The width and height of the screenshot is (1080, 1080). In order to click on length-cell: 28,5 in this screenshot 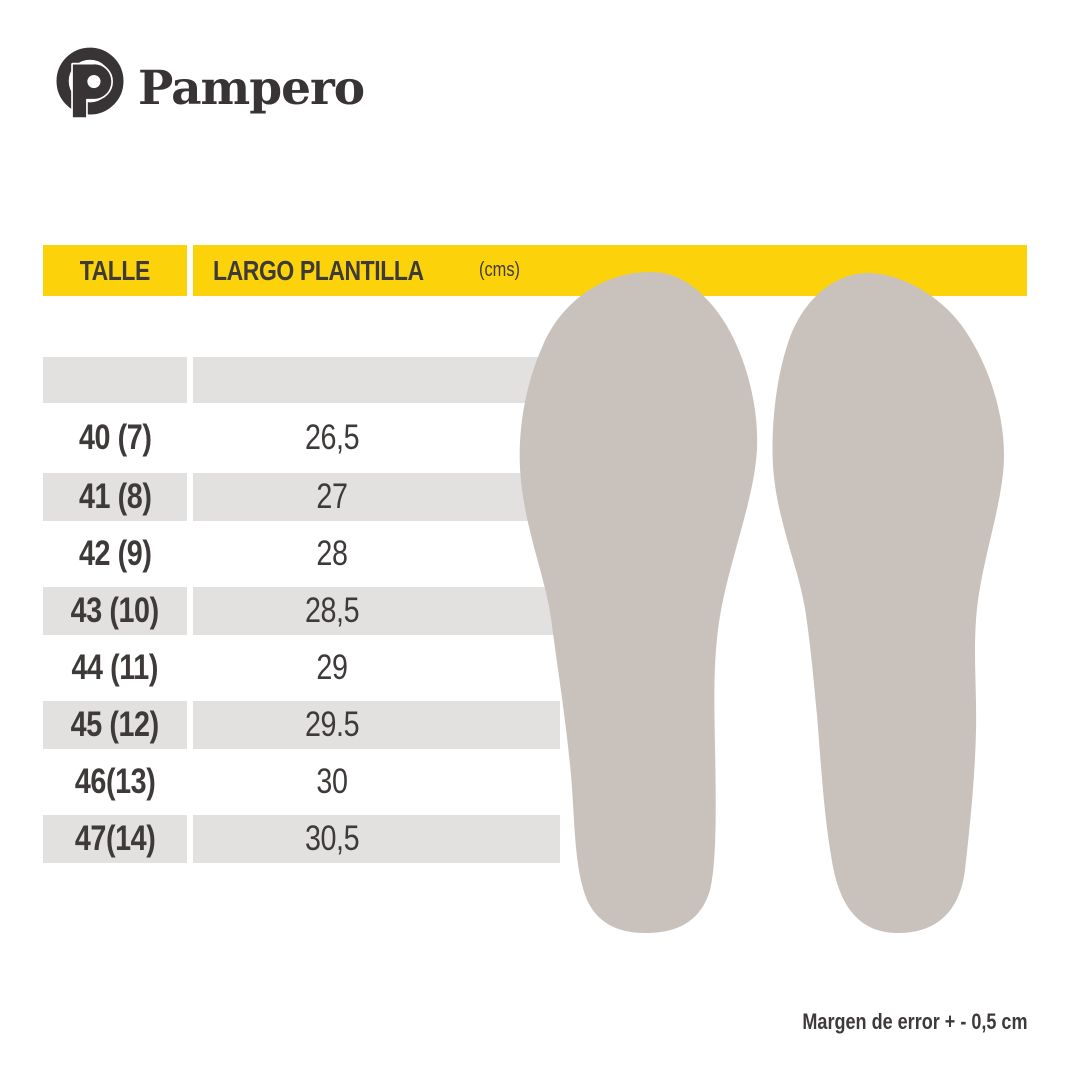, I will do `click(376, 611)`.